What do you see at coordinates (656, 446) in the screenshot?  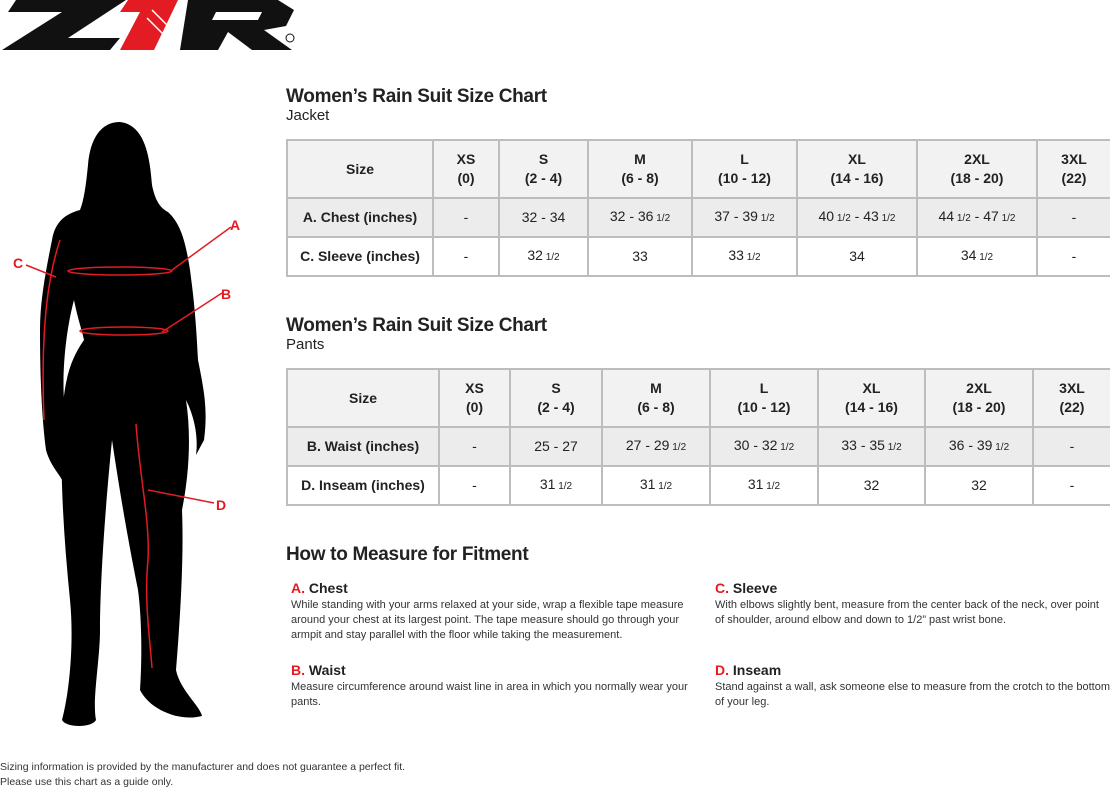 I see `value-cell: 27 - 29 1/2` at bounding box center [656, 446].